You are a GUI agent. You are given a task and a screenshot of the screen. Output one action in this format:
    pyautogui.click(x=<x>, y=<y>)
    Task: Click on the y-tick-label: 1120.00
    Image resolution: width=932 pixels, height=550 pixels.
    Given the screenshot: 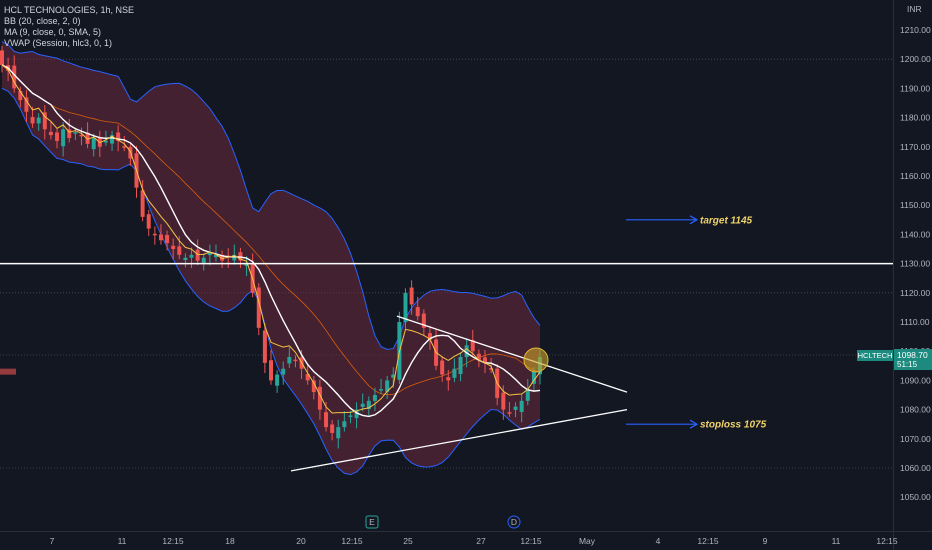 What is the action you would take?
    pyautogui.click(x=915, y=293)
    